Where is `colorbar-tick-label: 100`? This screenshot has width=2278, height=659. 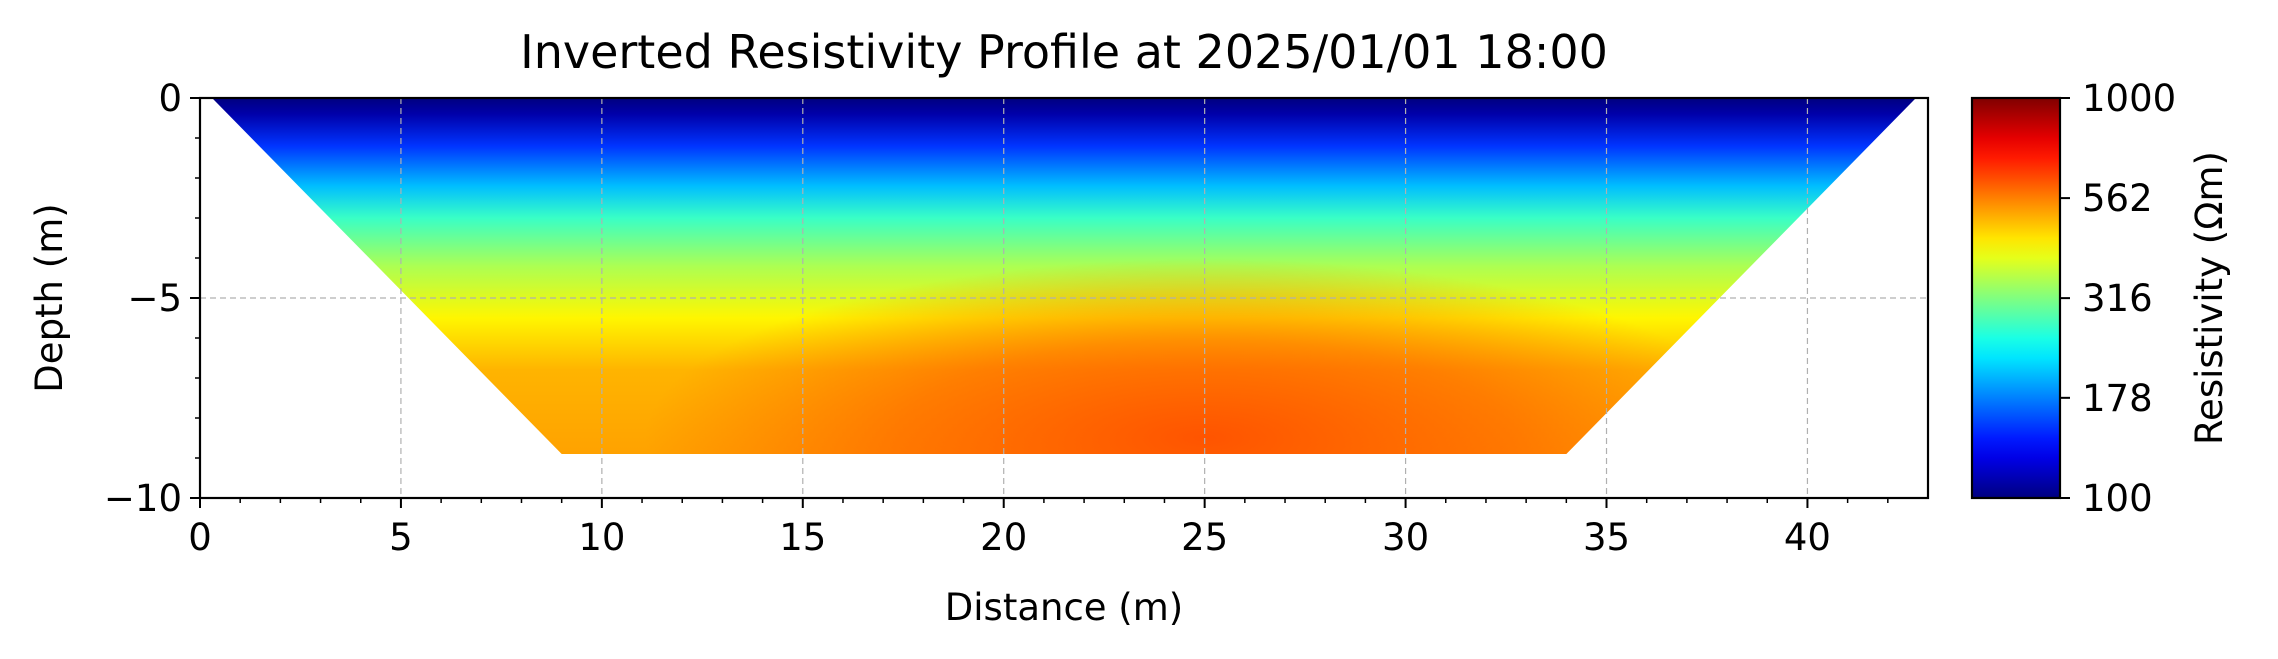
colorbar-tick-label: 100 is located at coordinates (2117, 498).